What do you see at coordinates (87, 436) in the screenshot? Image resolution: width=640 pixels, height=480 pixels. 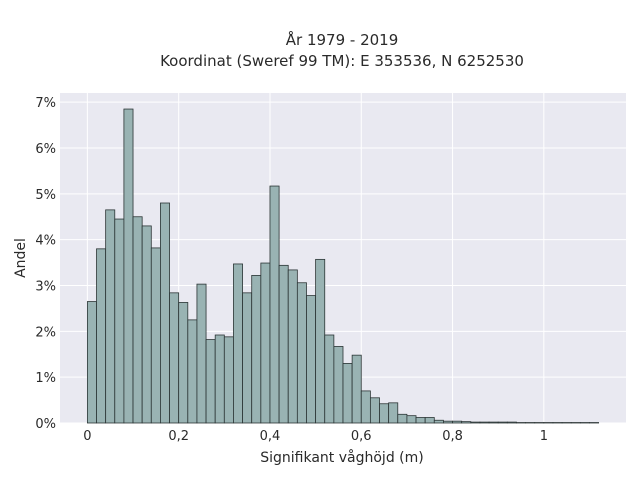 I see `x-tick-label-0: 0` at bounding box center [87, 436].